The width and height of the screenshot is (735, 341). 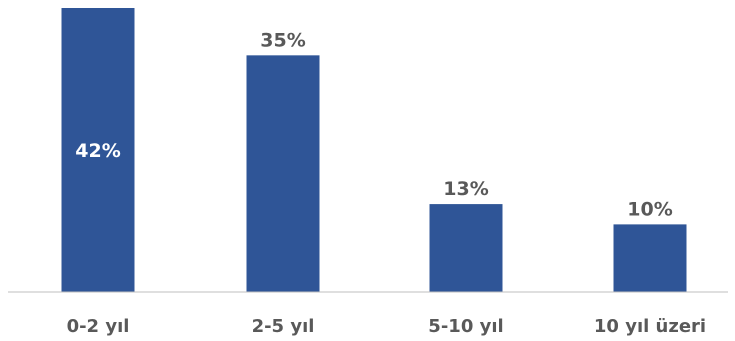 What do you see at coordinates (649, 209) in the screenshot?
I see `value-label-4: 10%` at bounding box center [649, 209].